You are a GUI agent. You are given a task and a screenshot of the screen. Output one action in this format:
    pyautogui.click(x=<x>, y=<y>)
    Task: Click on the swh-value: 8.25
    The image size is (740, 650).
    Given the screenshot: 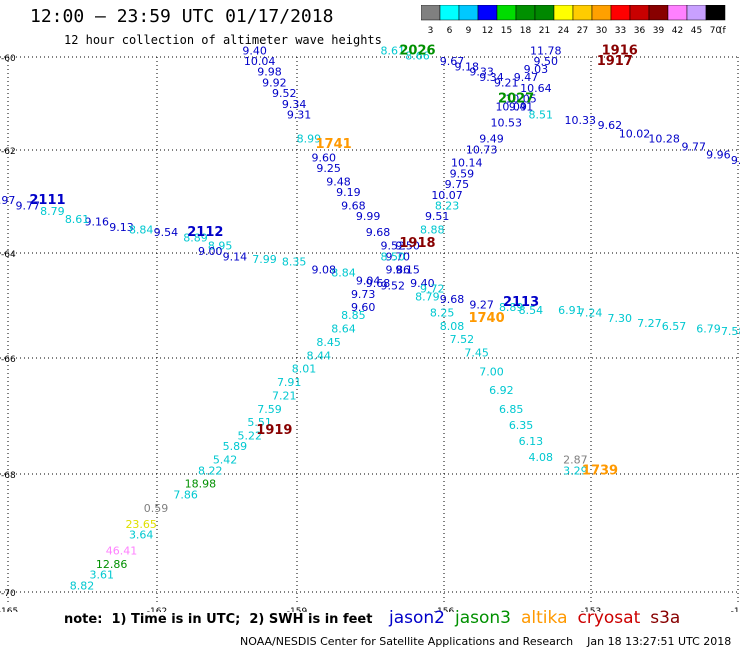 What is the action you would take?
    pyautogui.click(x=442, y=312)
    